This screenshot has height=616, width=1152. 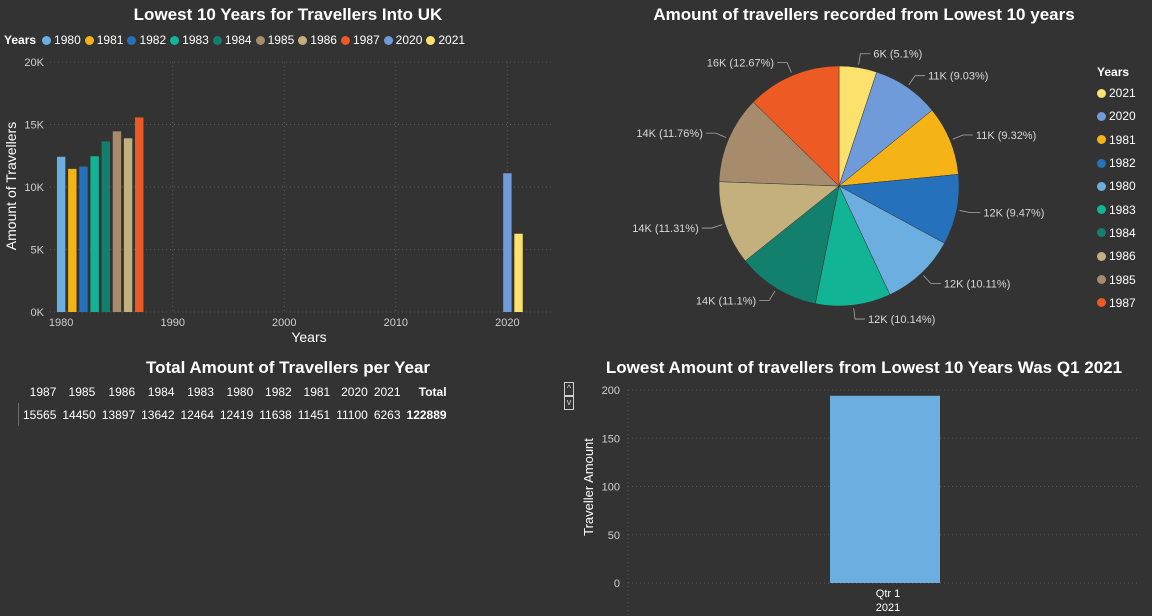 I want to click on pie-legend-item-1981: 1981, so click(x=1116, y=140).